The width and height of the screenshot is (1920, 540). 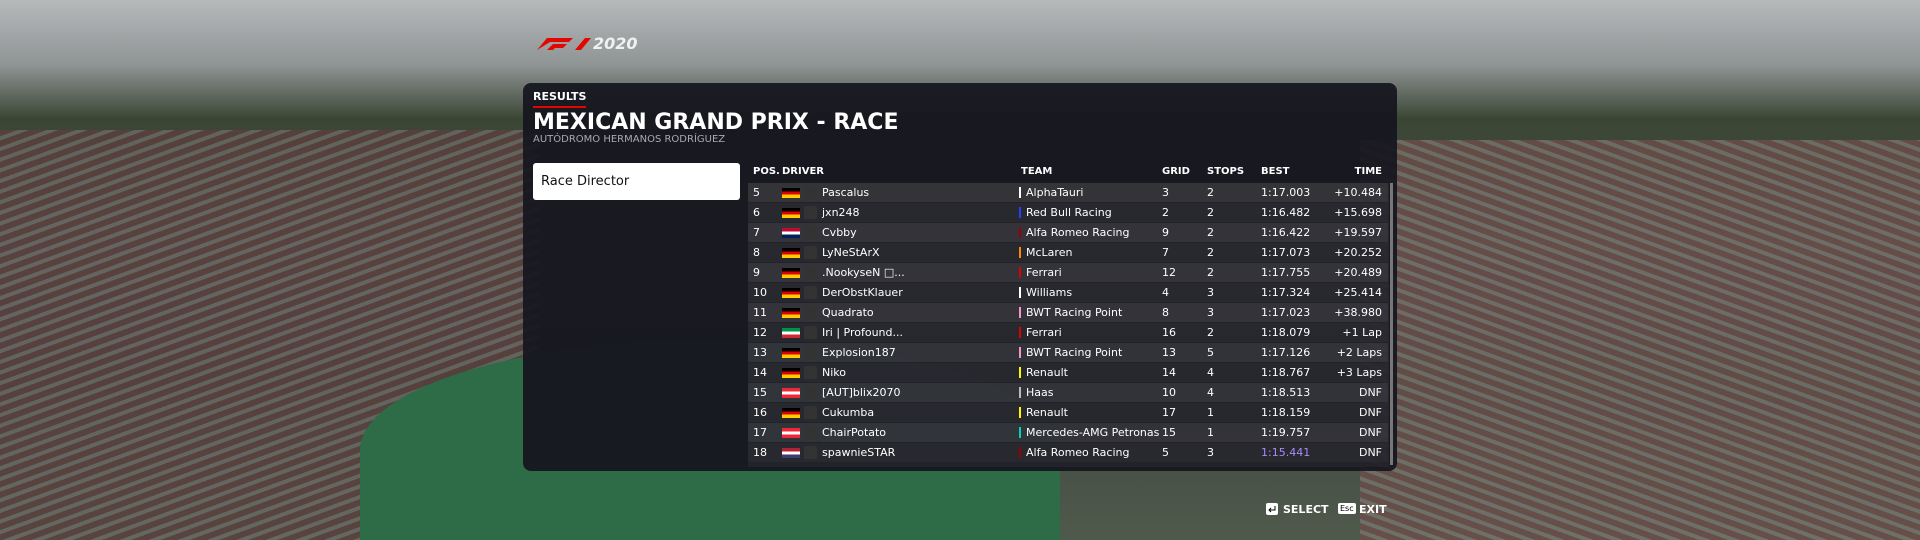 I want to click on best-lap: 1:17.003, so click(x=1286, y=192).